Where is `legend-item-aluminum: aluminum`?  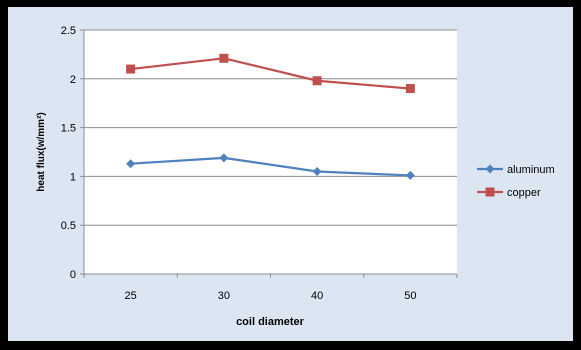 legend-item-aluminum: aluminum is located at coordinates (516, 170).